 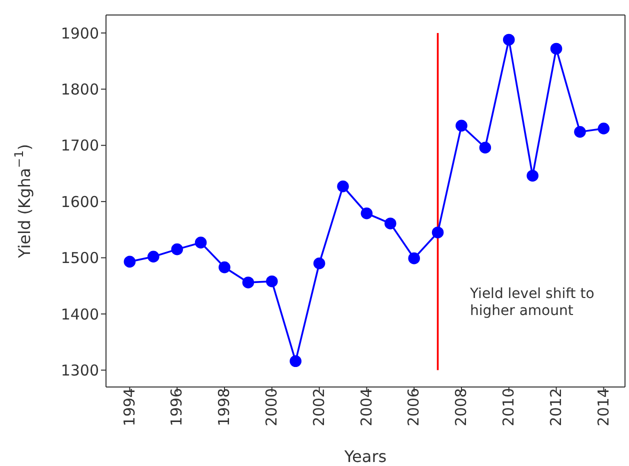 I want to click on y-tick-label: 1600, so click(x=79, y=201).